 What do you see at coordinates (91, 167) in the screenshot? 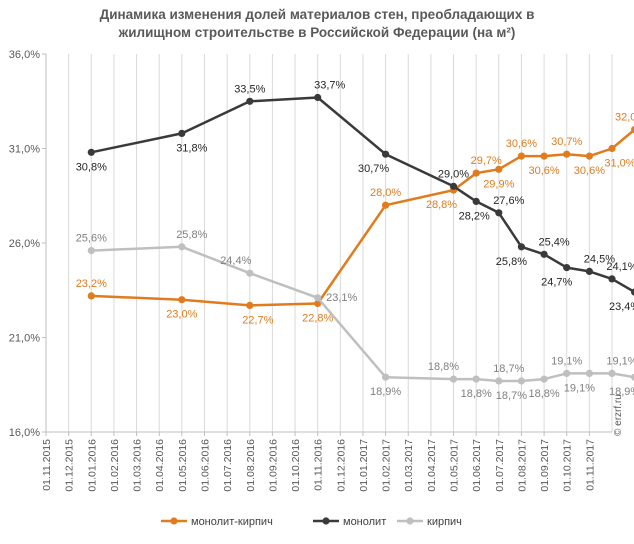
I see `data-label: 30,8%` at bounding box center [91, 167].